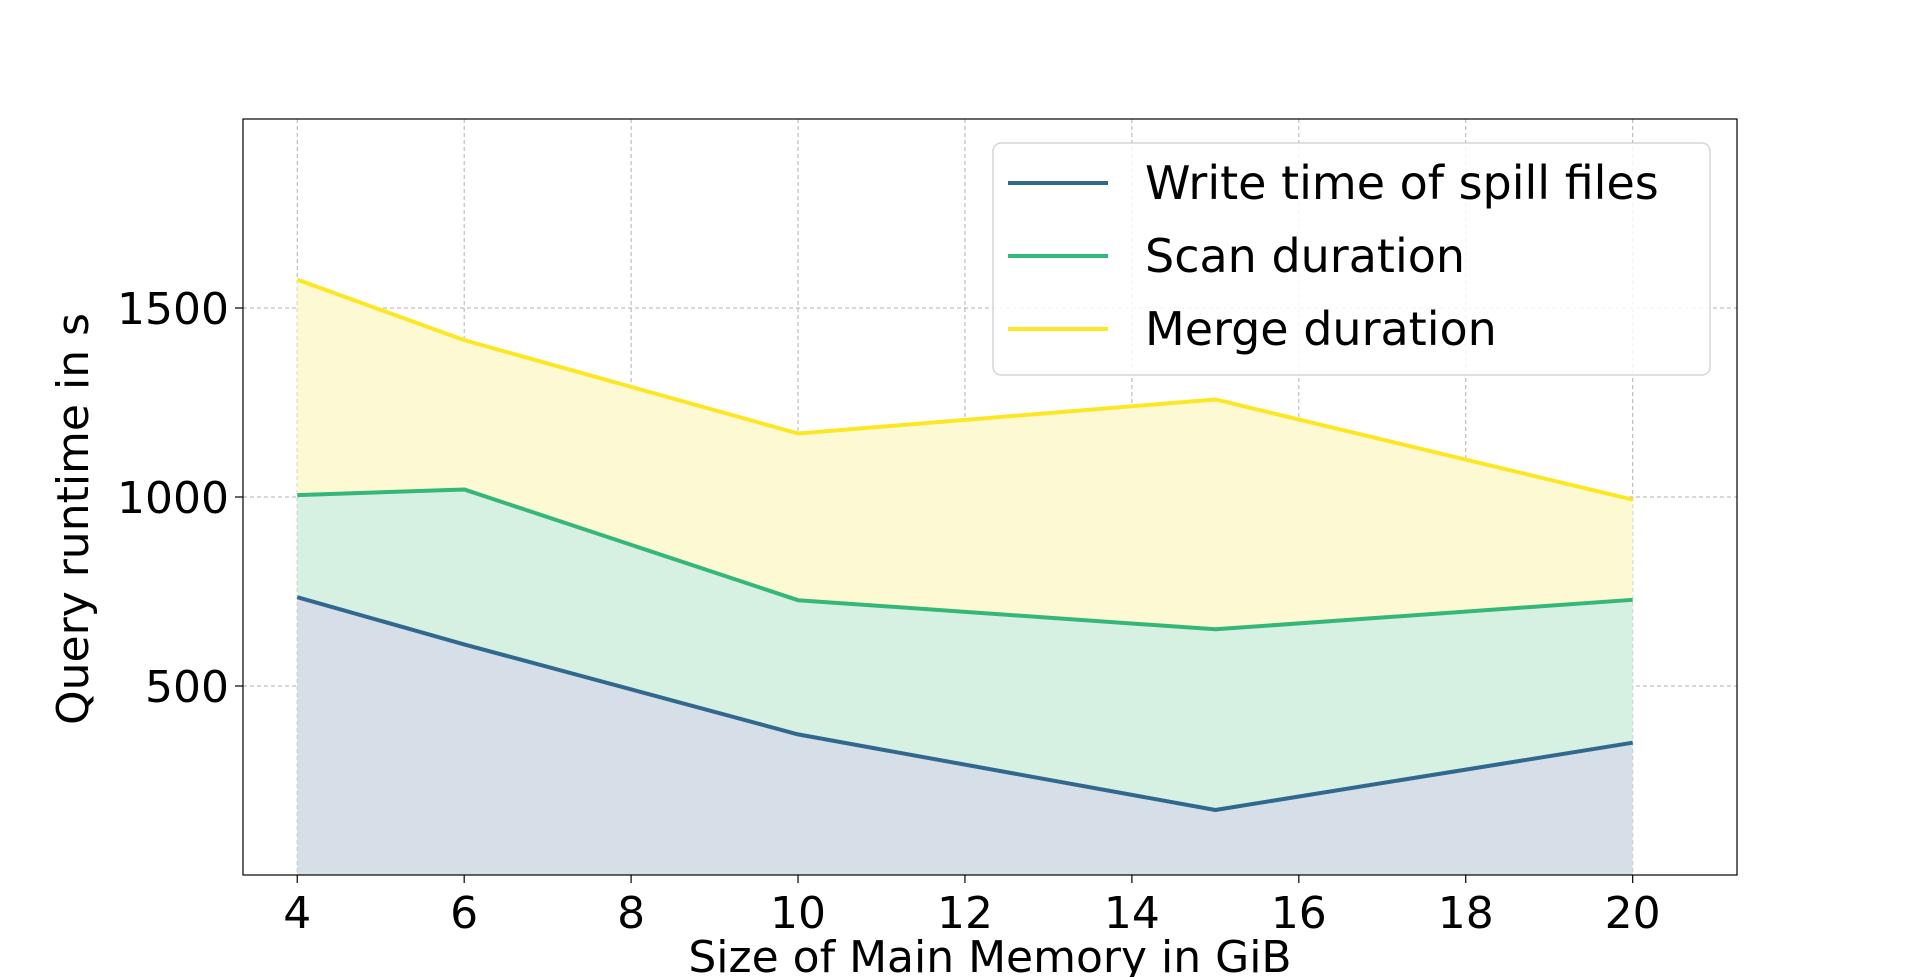 The width and height of the screenshot is (1920, 977). Describe the element at coordinates (989, 954) in the screenshot. I see `x-axis-label: Size of Main Memory in GiB` at that location.